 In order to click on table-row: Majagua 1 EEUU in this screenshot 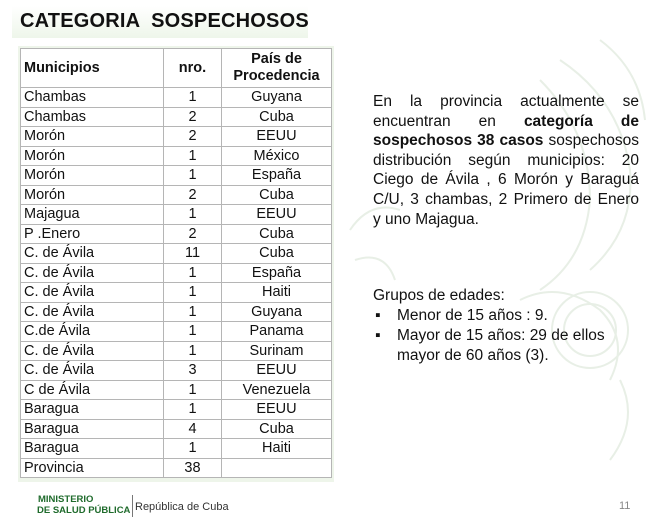, I will do `click(176, 214)`.